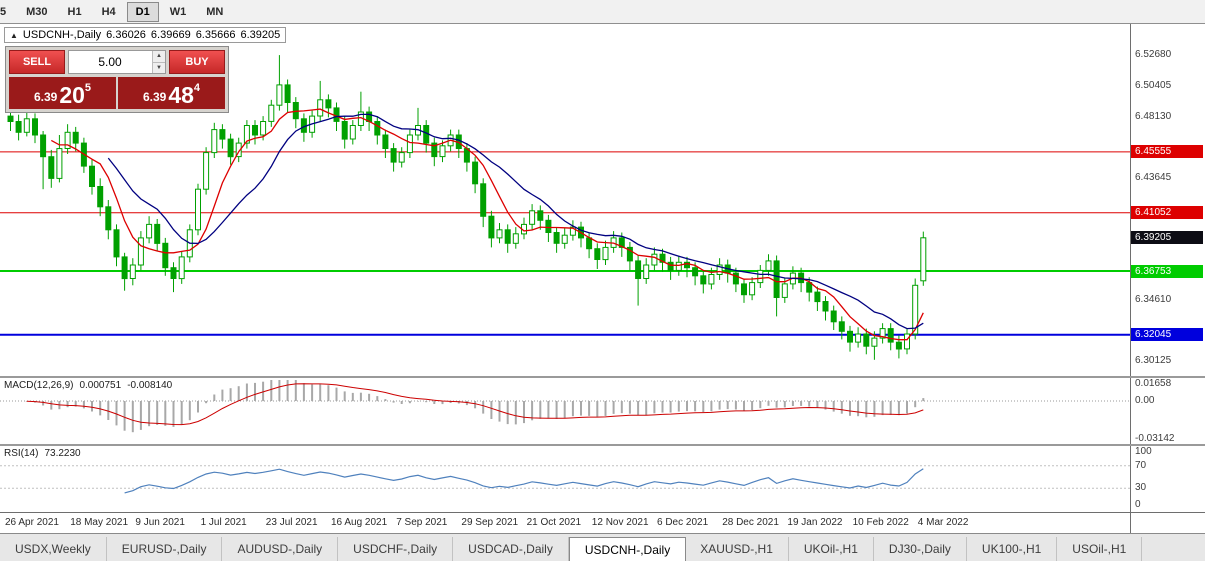  What do you see at coordinates (3, 11) in the screenshot?
I see `timeframe-button-5: 5` at bounding box center [3, 11].